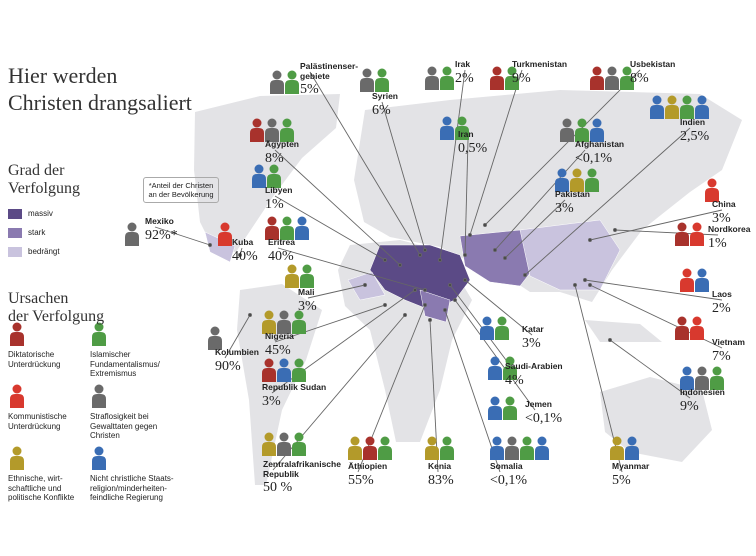 The height and width of the screenshot is (556, 756). What do you see at coordinates (245, 256) in the screenshot?
I see `country-value: 40%` at bounding box center [245, 256].